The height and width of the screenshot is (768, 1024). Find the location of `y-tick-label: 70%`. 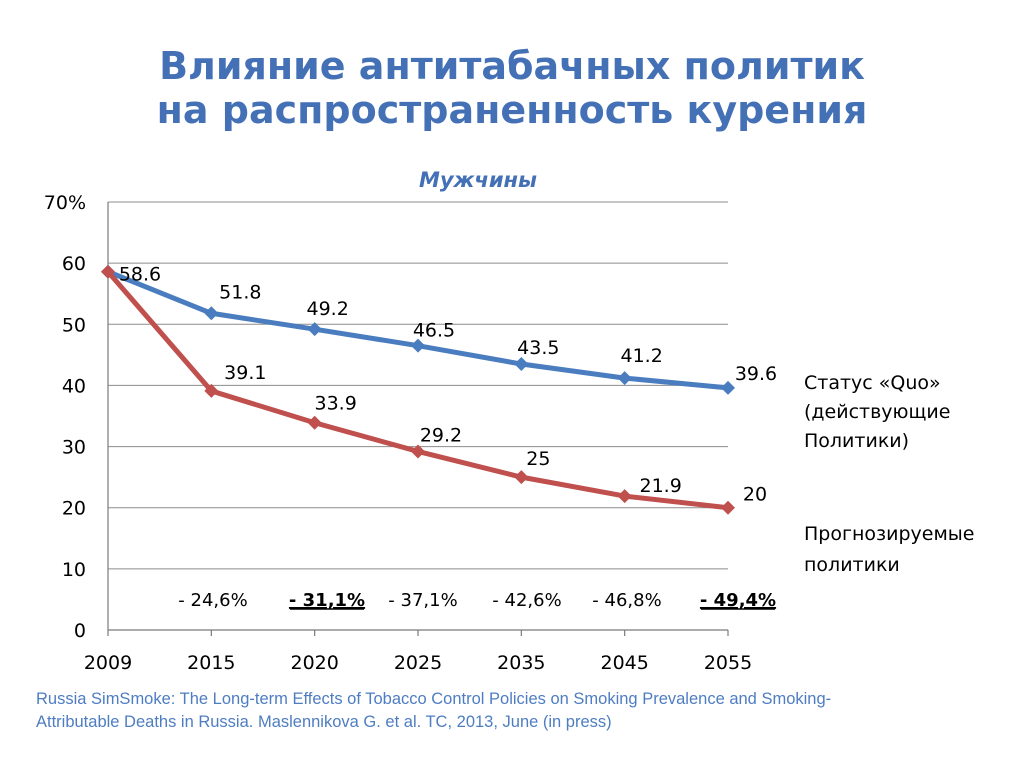

y-tick-label: 70% is located at coordinates (65, 203).